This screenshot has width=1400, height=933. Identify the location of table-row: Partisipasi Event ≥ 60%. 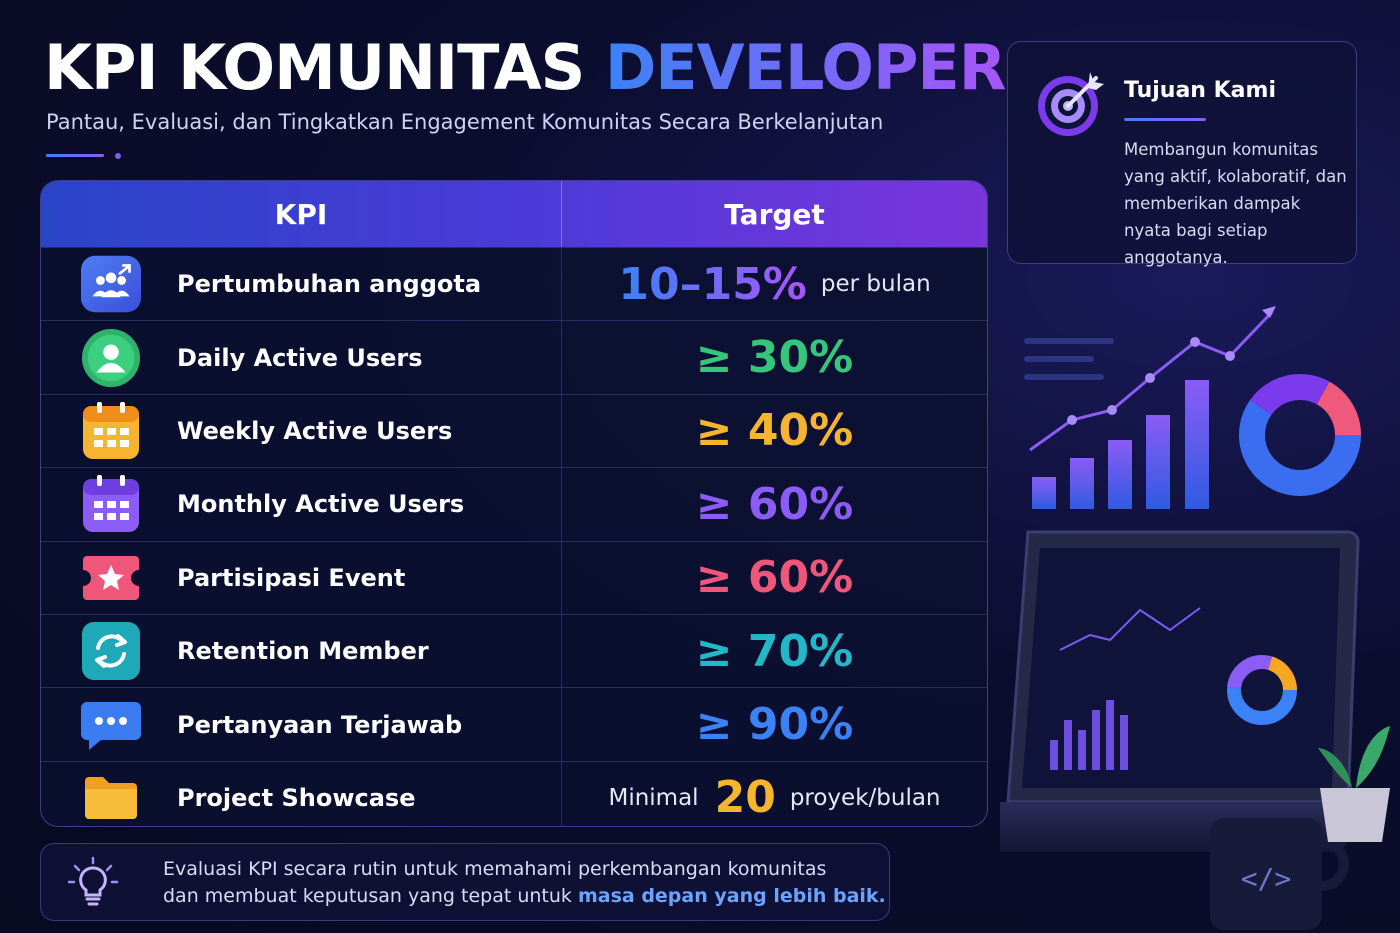
(514, 577).